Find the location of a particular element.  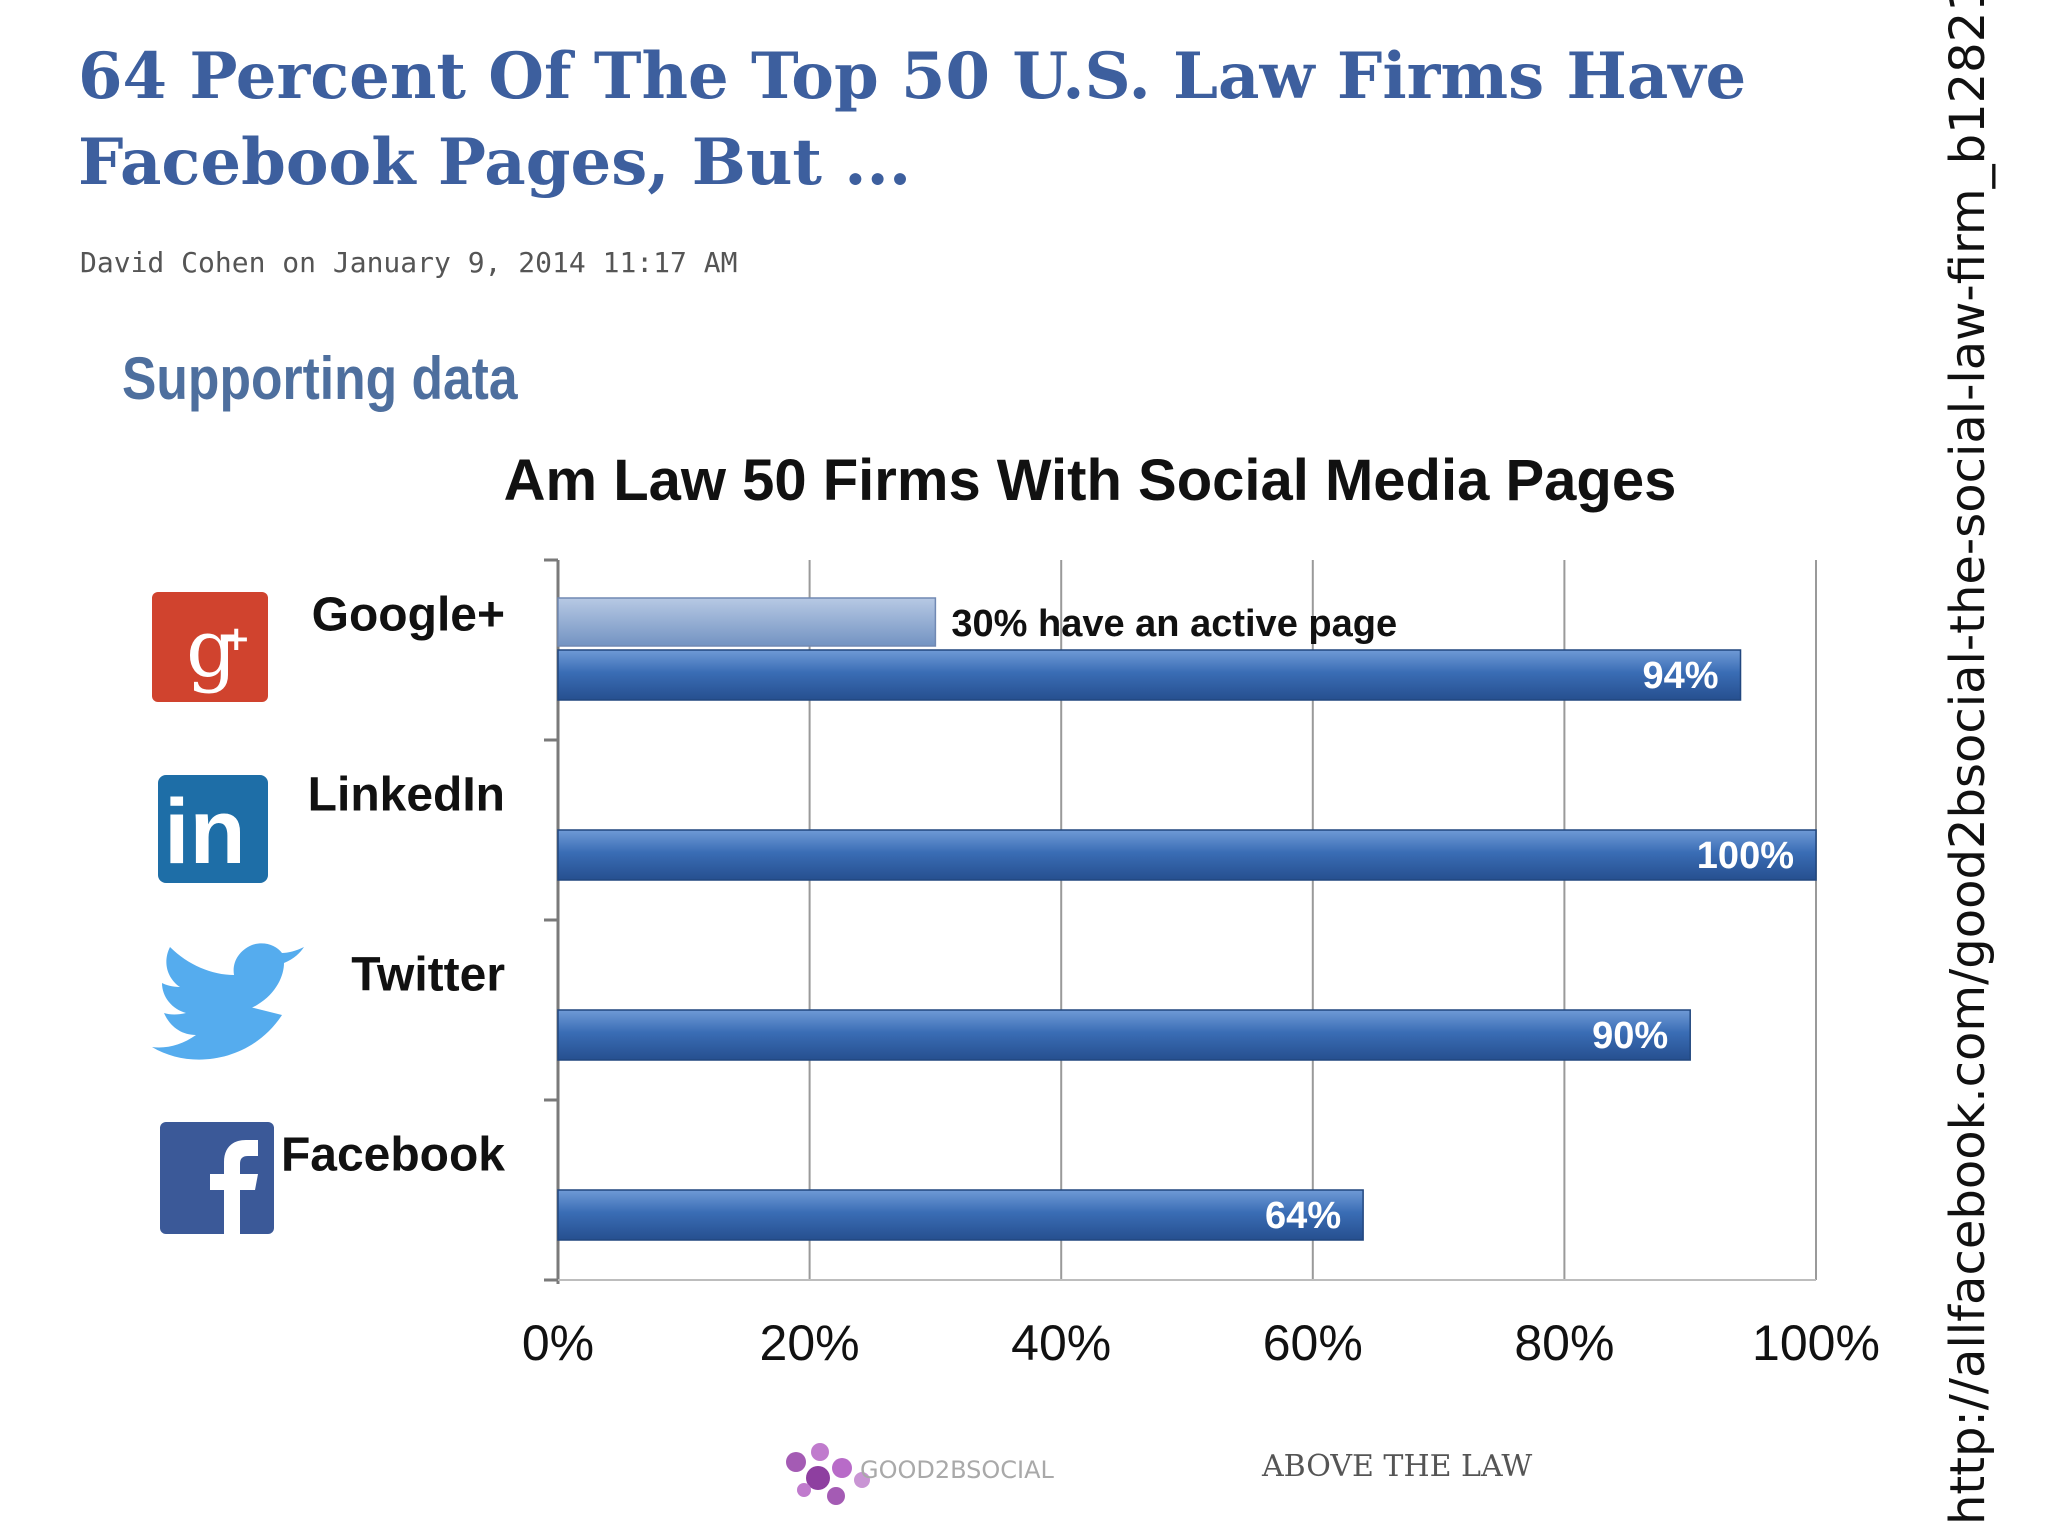

x-tick-label: 40% is located at coordinates (1061, 1343).